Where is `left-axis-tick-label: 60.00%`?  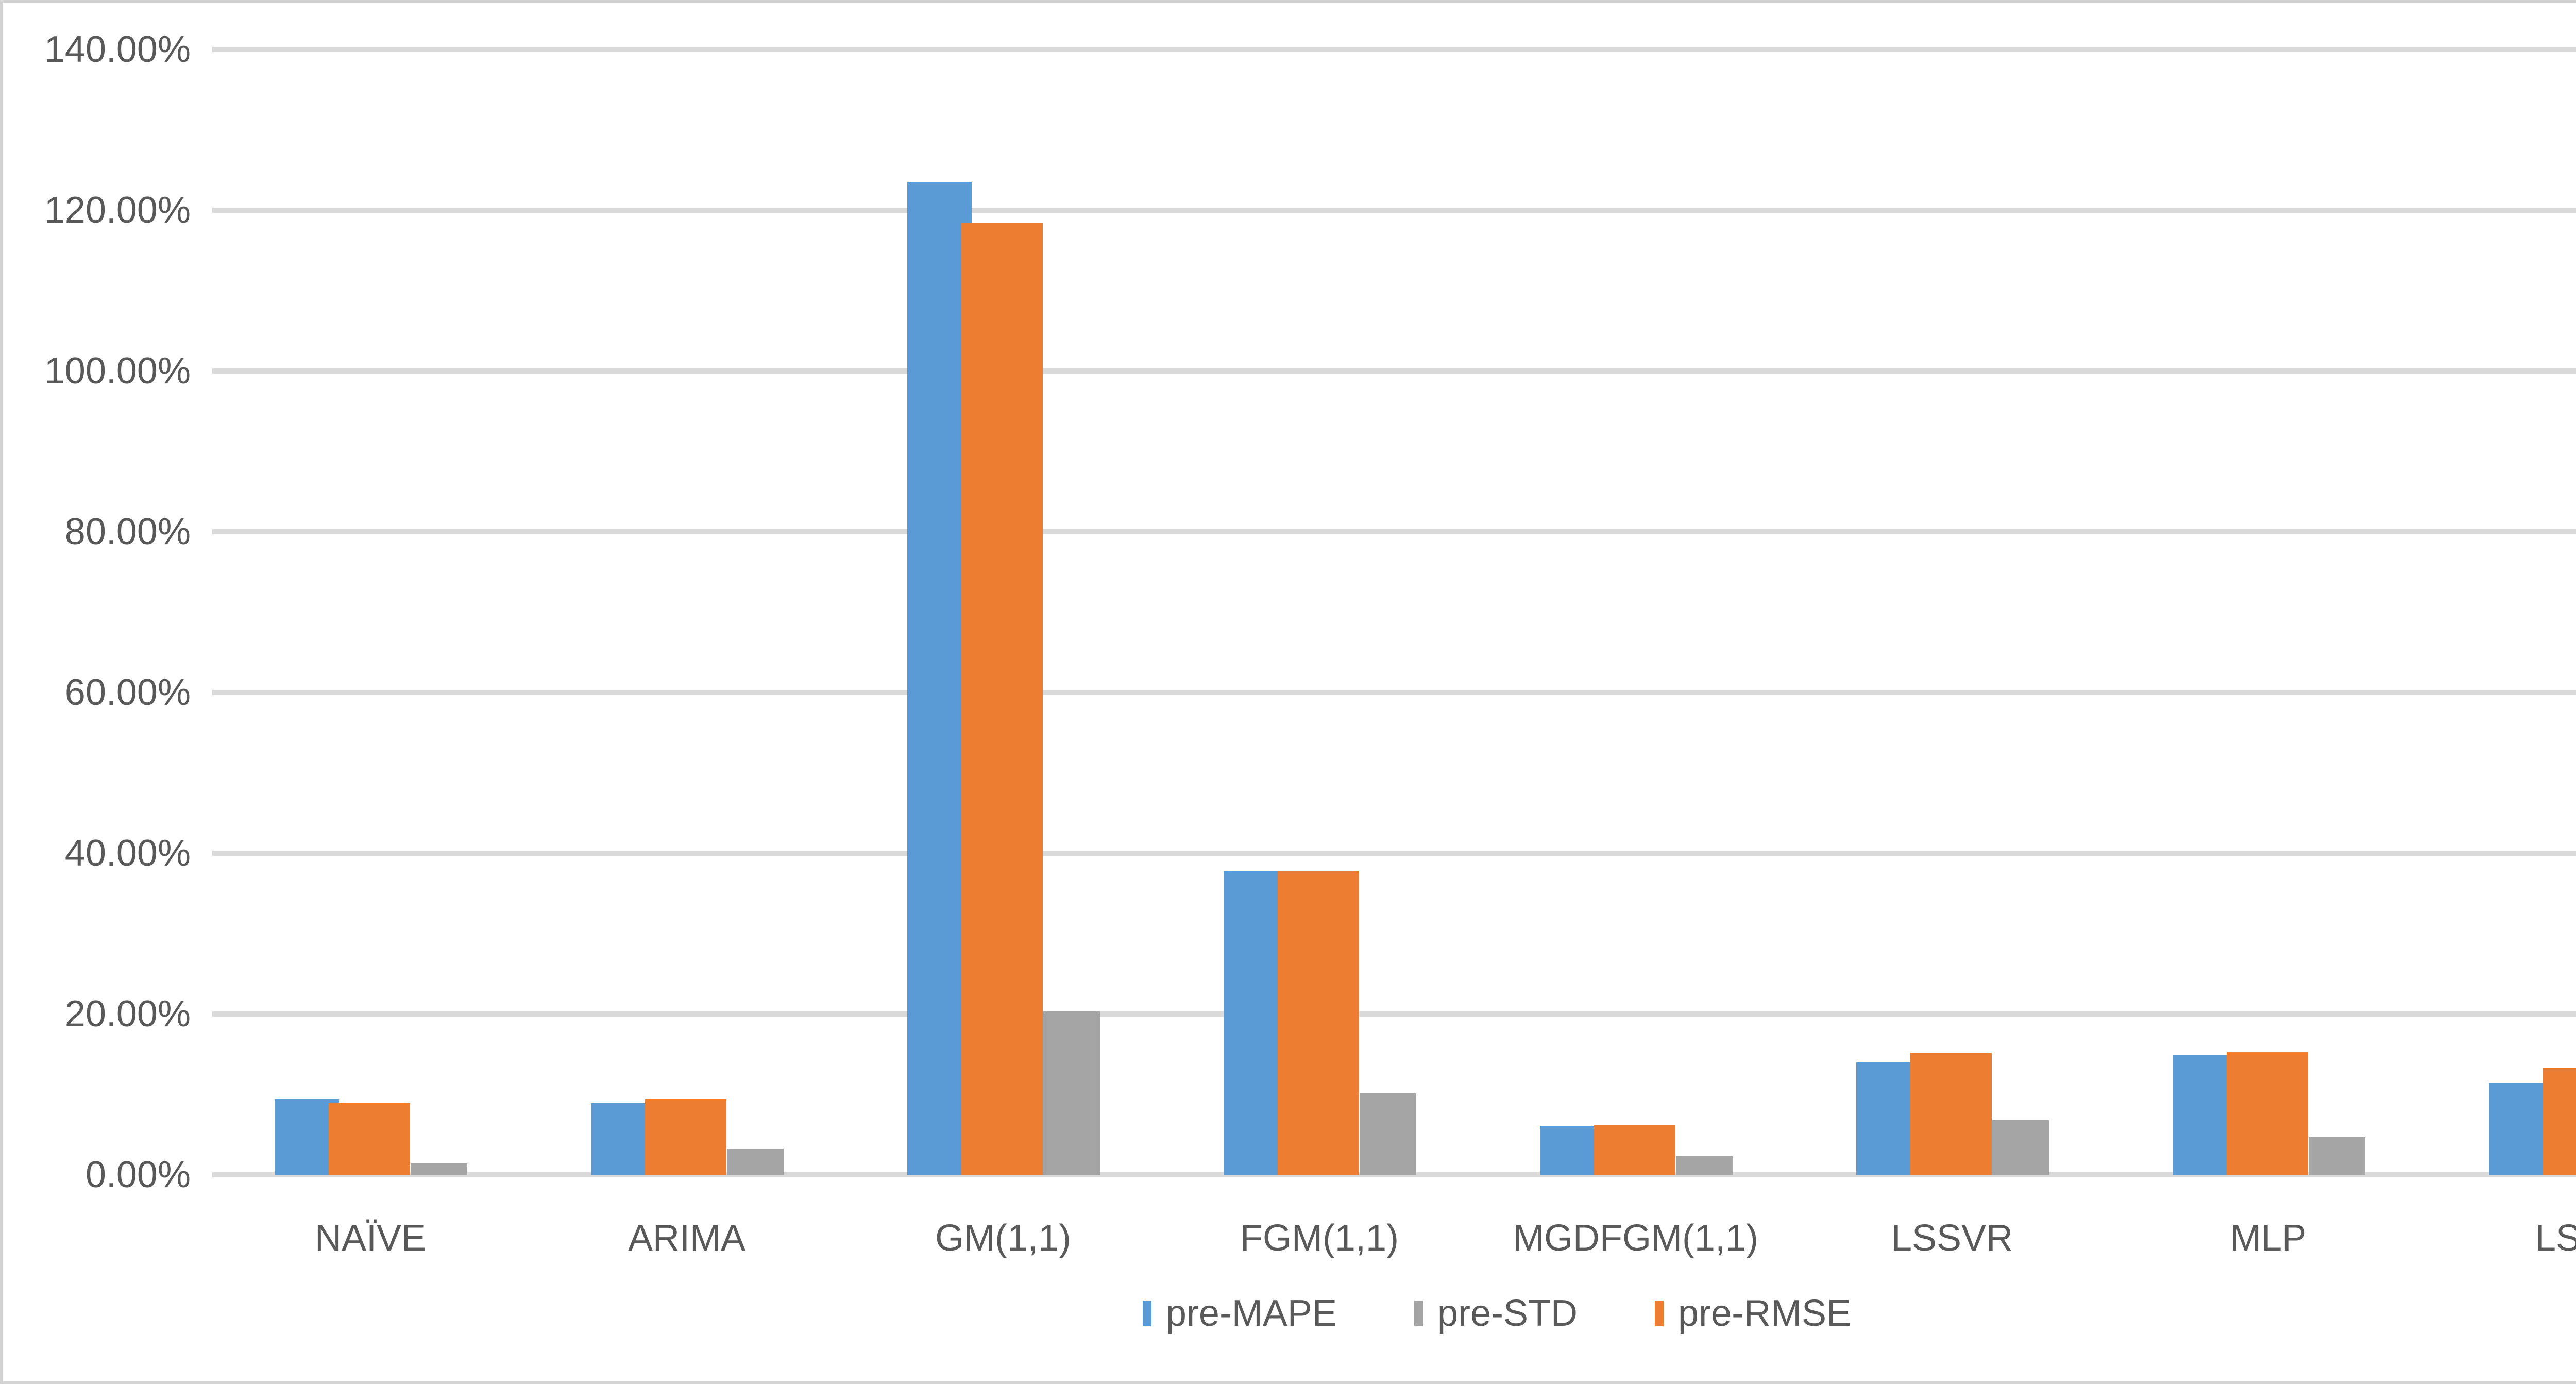 left-axis-tick-label: 60.00% is located at coordinates (127, 692).